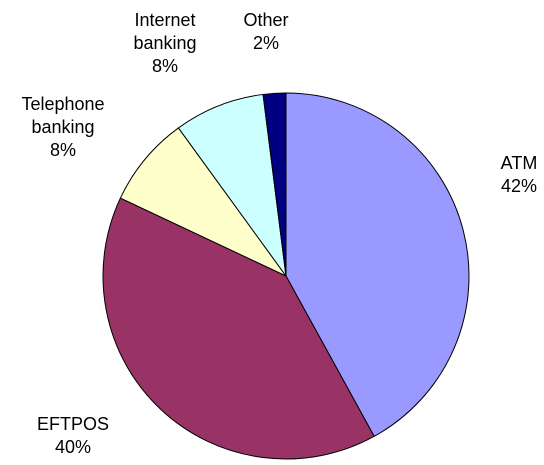  Describe the element at coordinates (73, 447) in the screenshot. I see `slice-percent: 40%` at that location.